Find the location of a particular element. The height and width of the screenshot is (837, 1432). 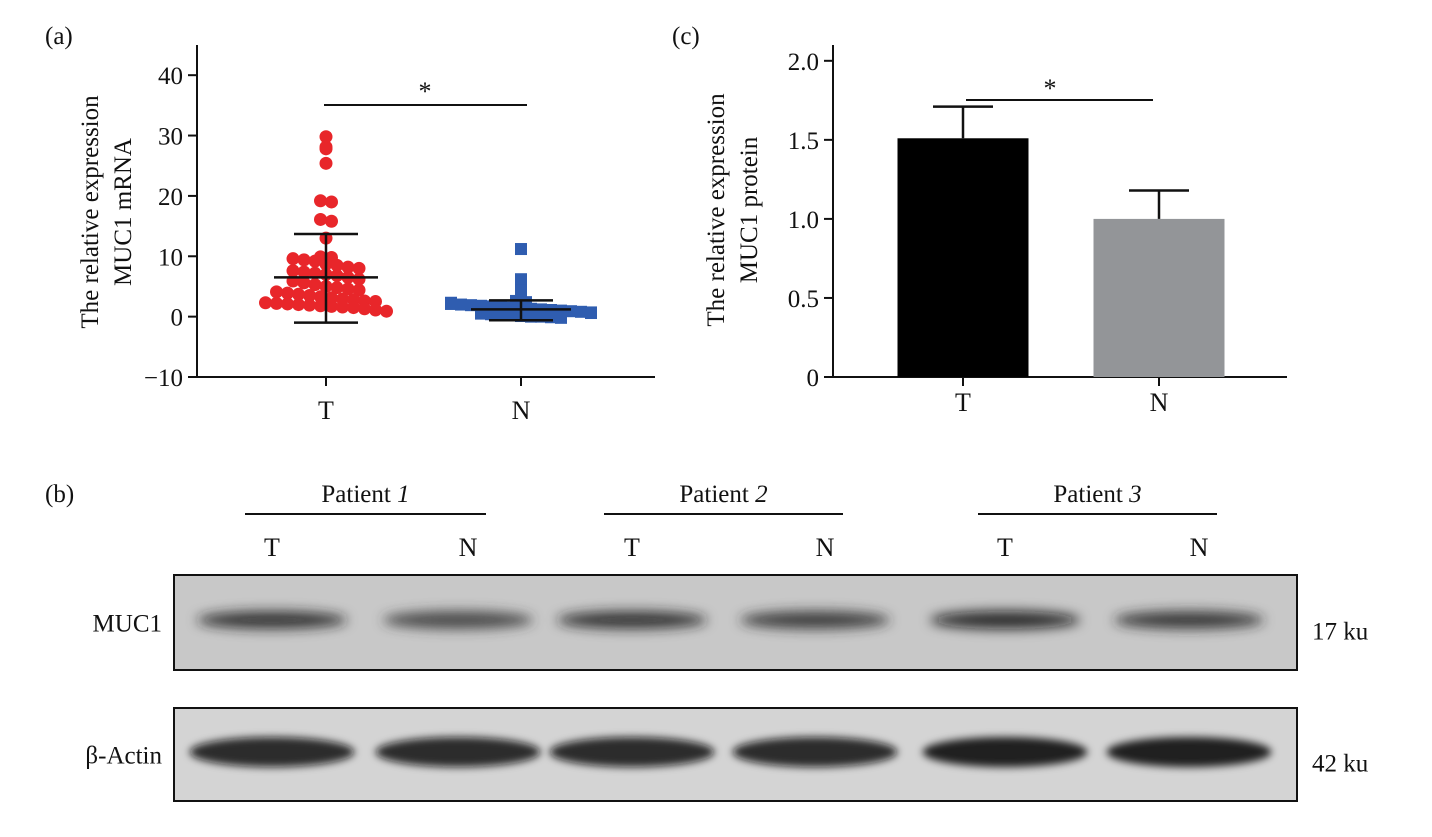

panel-a-y-tick-label: 30 is located at coordinates (170, 137).